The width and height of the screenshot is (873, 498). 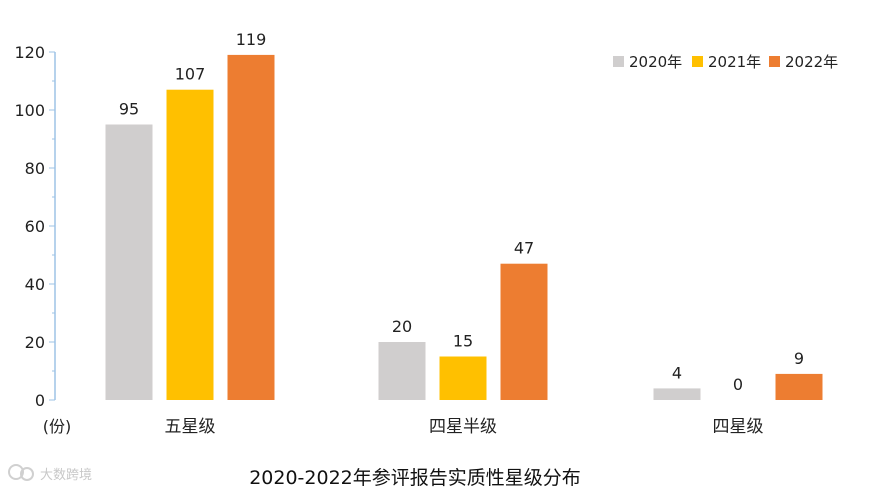 I want to click on y-tick-label: 0, so click(x=40, y=400).